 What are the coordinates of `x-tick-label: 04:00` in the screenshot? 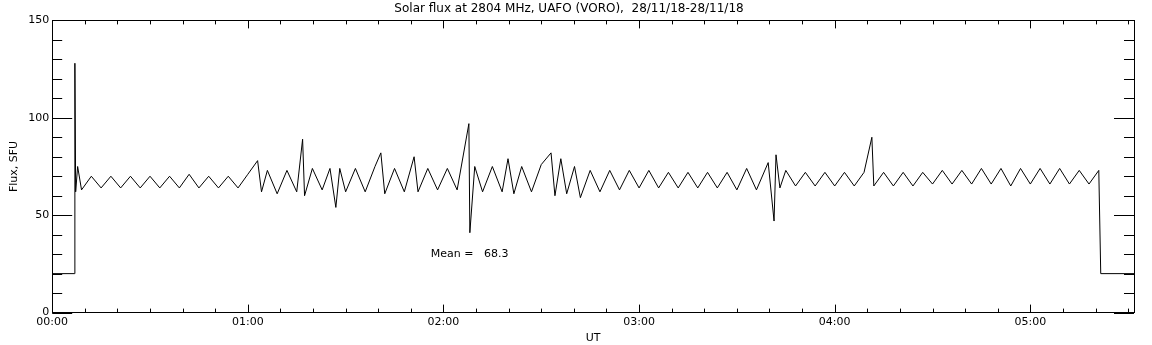 It's located at (834, 322).